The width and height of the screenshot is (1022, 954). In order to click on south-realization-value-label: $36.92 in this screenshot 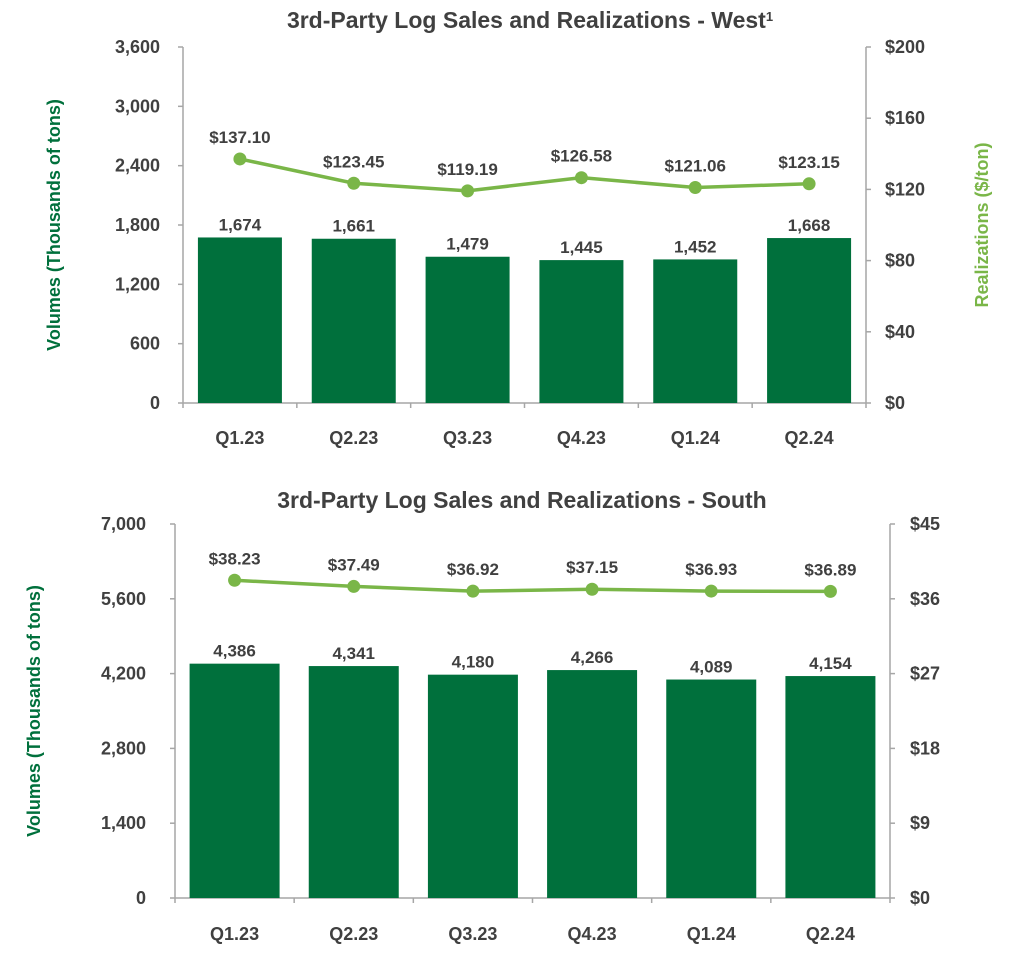, I will do `click(473, 569)`.